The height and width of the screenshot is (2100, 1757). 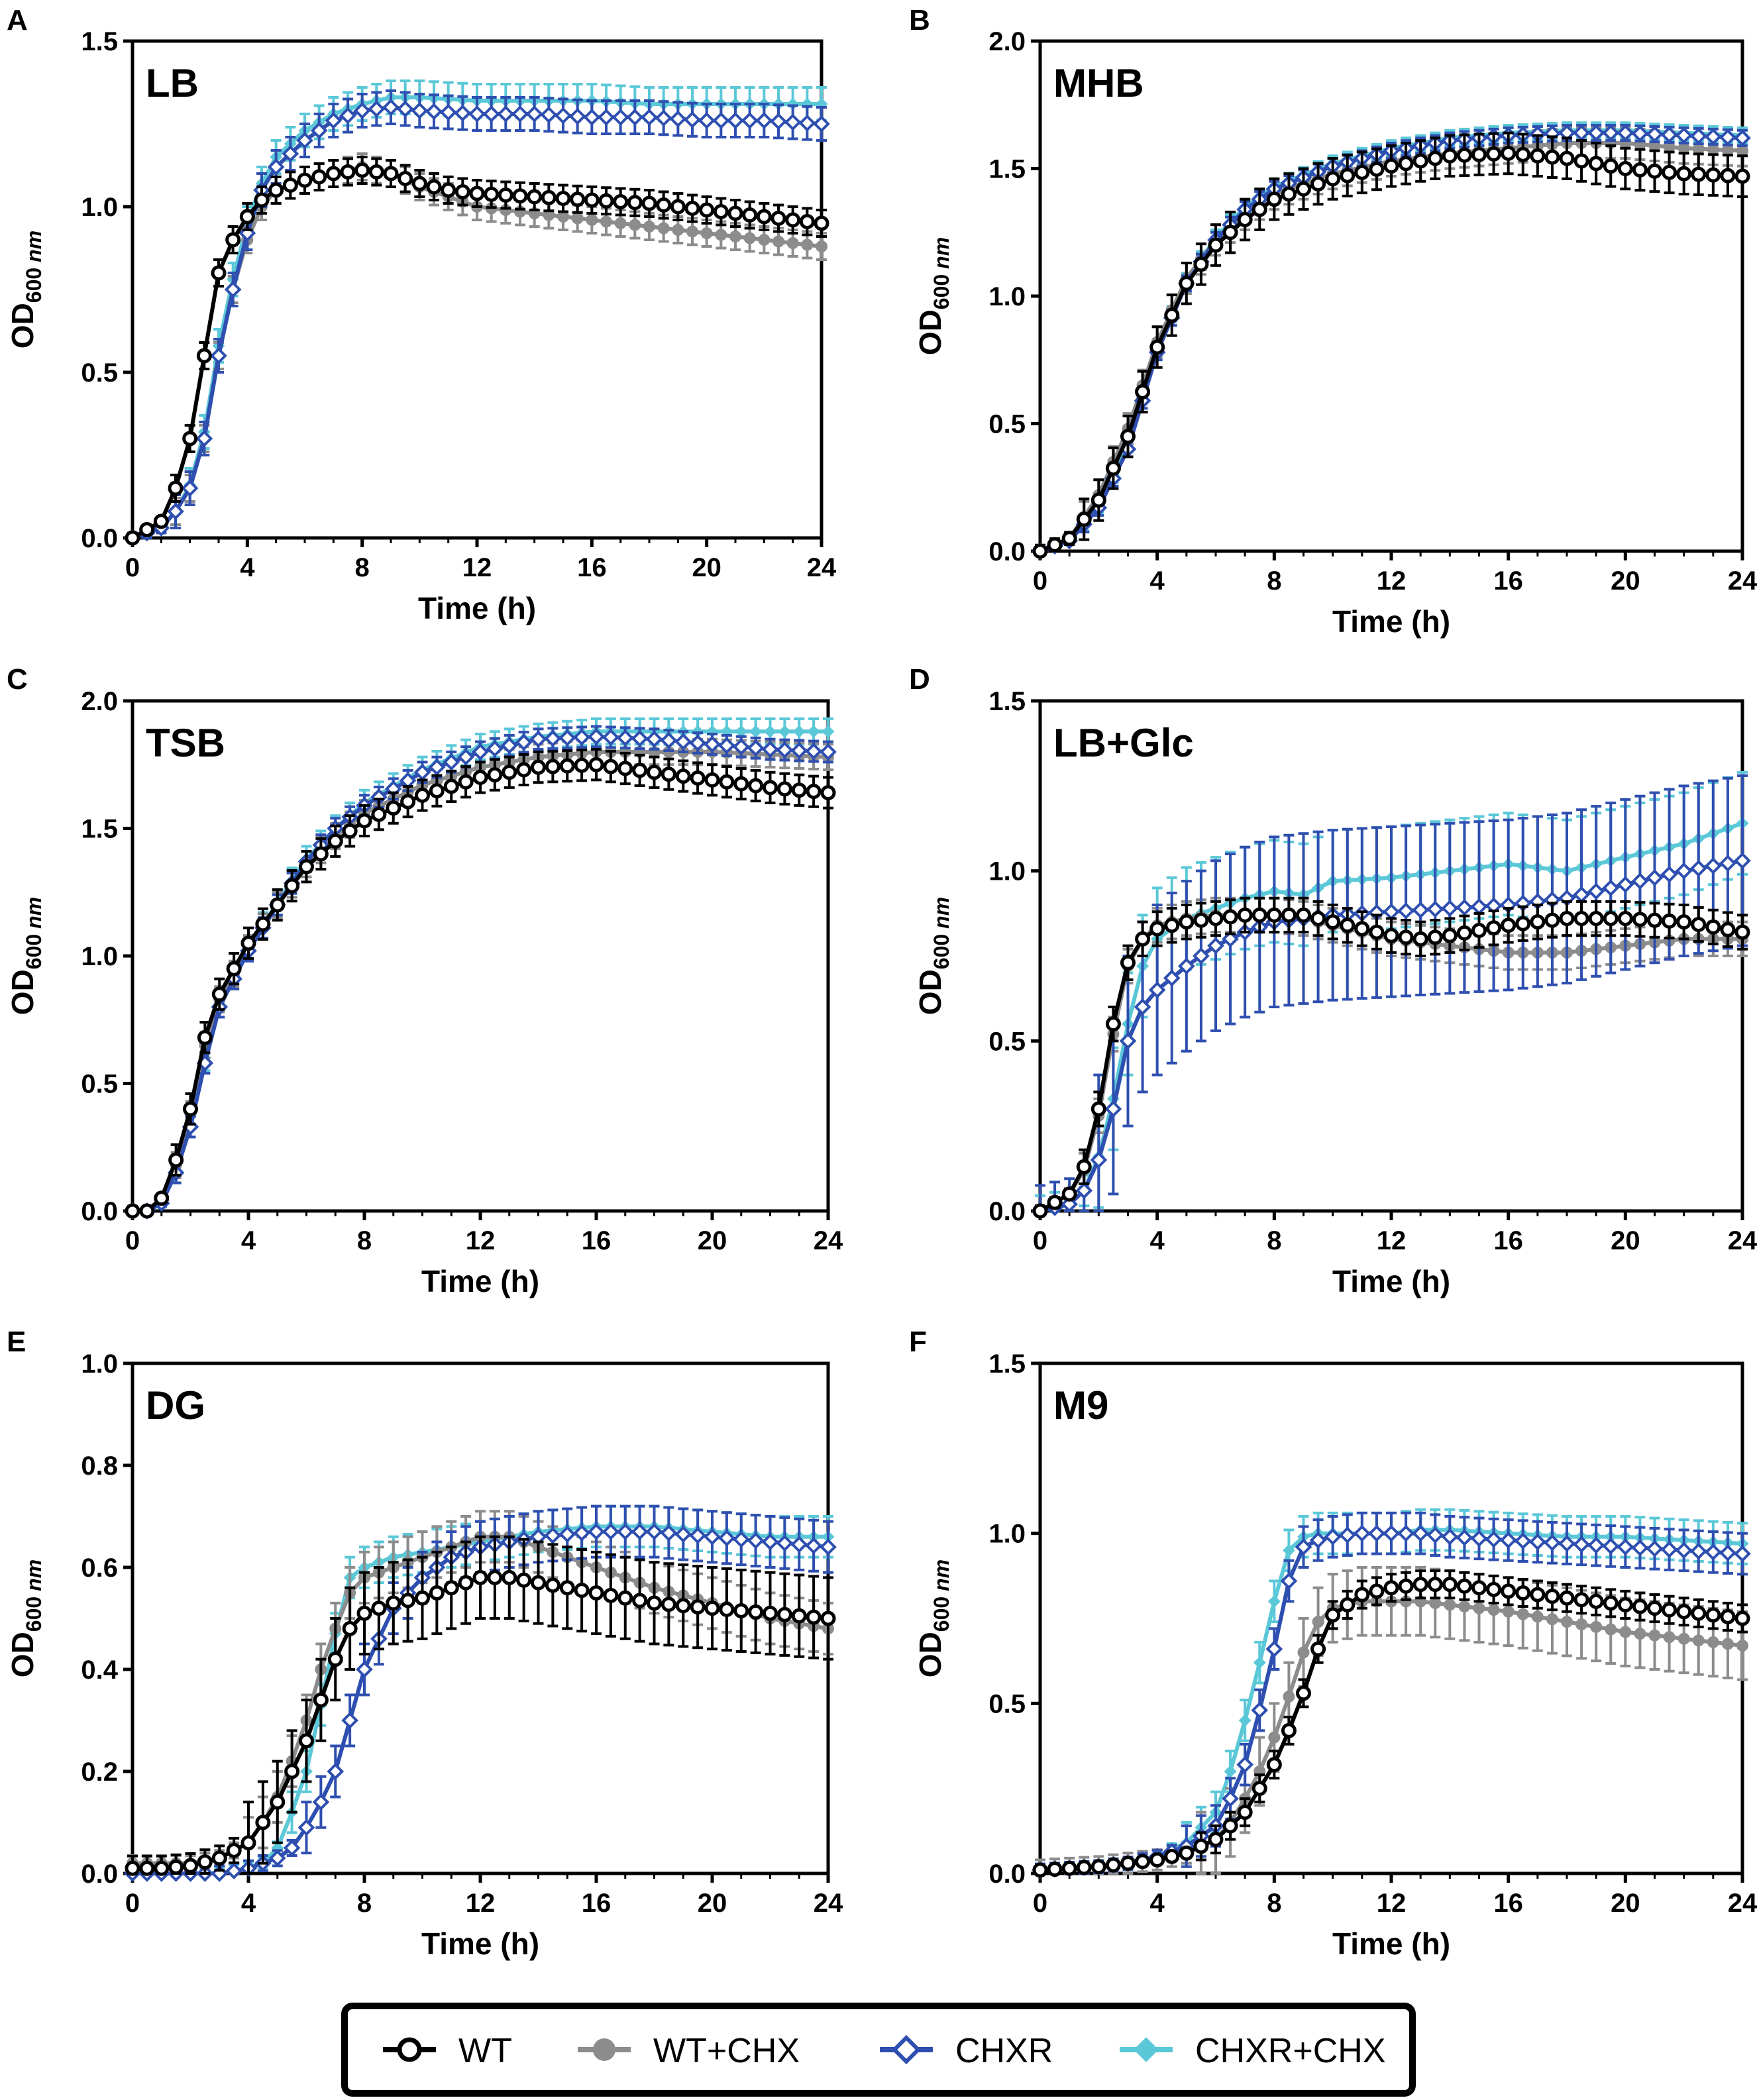 I want to click on panel-b-line-chxr, so click(x=1391, y=342).